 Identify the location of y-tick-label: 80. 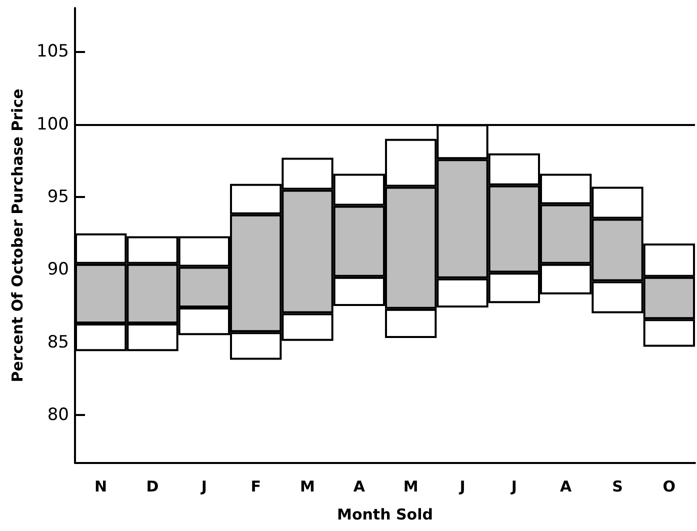
(58, 415).